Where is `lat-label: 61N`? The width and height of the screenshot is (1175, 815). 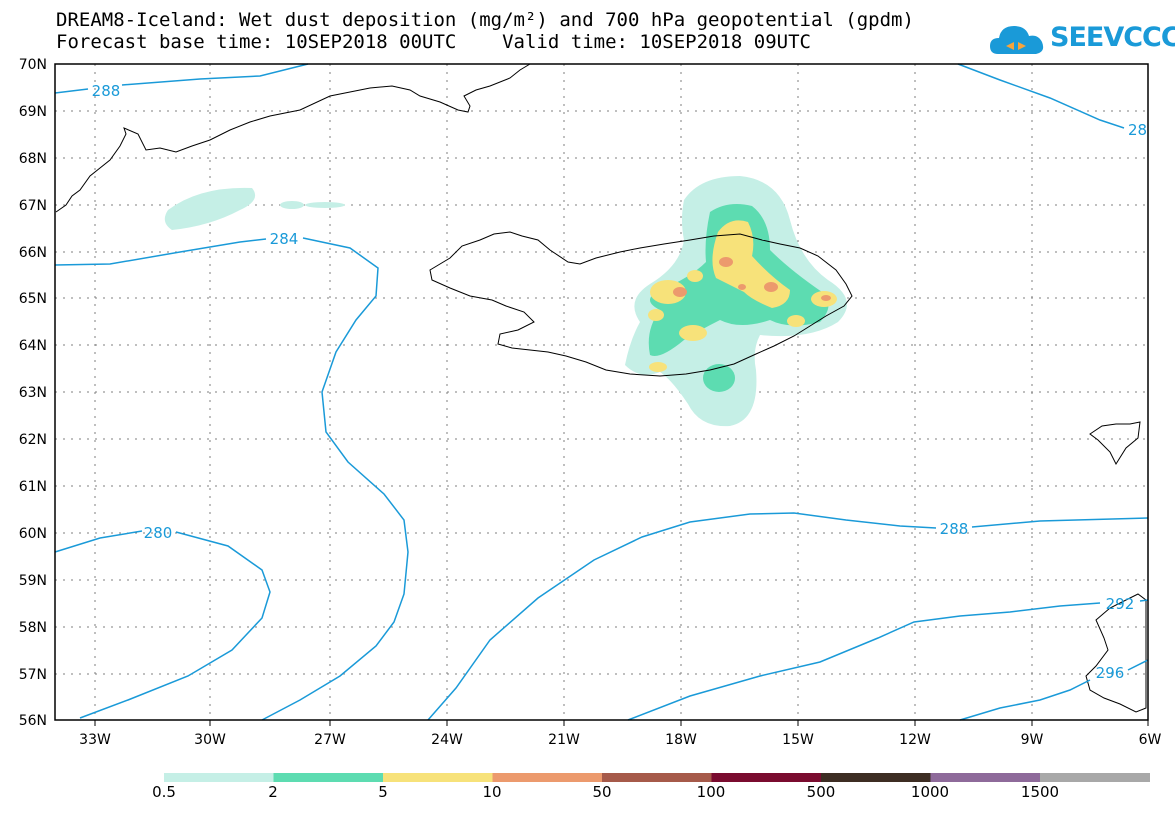 lat-label: 61N is located at coordinates (33, 487).